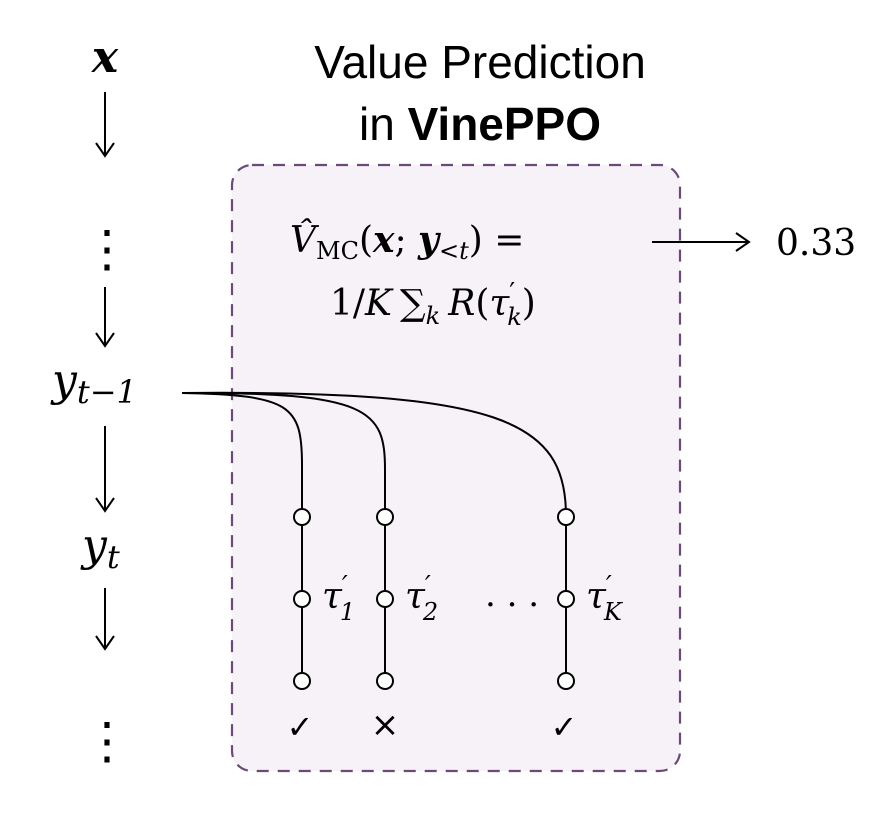 The height and width of the screenshot is (813, 895). What do you see at coordinates (100, 548) in the screenshot?
I see `sequence-y-t: yt` at bounding box center [100, 548].